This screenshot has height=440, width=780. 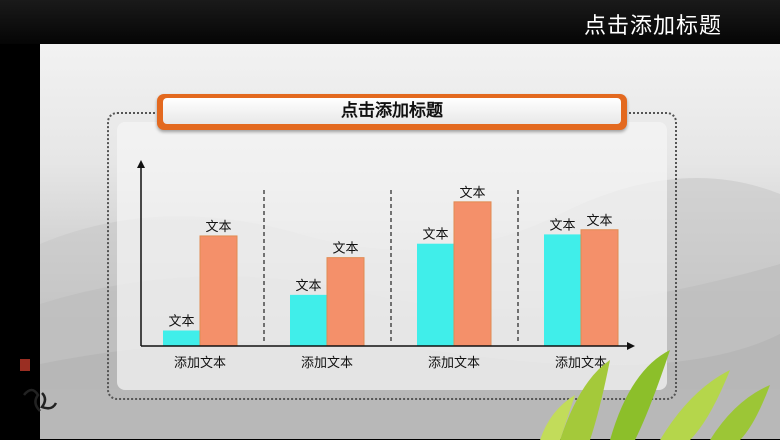 What do you see at coordinates (631, 346) in the screenshot?
I see `x-axis-arrow` at bounding box center [631, 346].